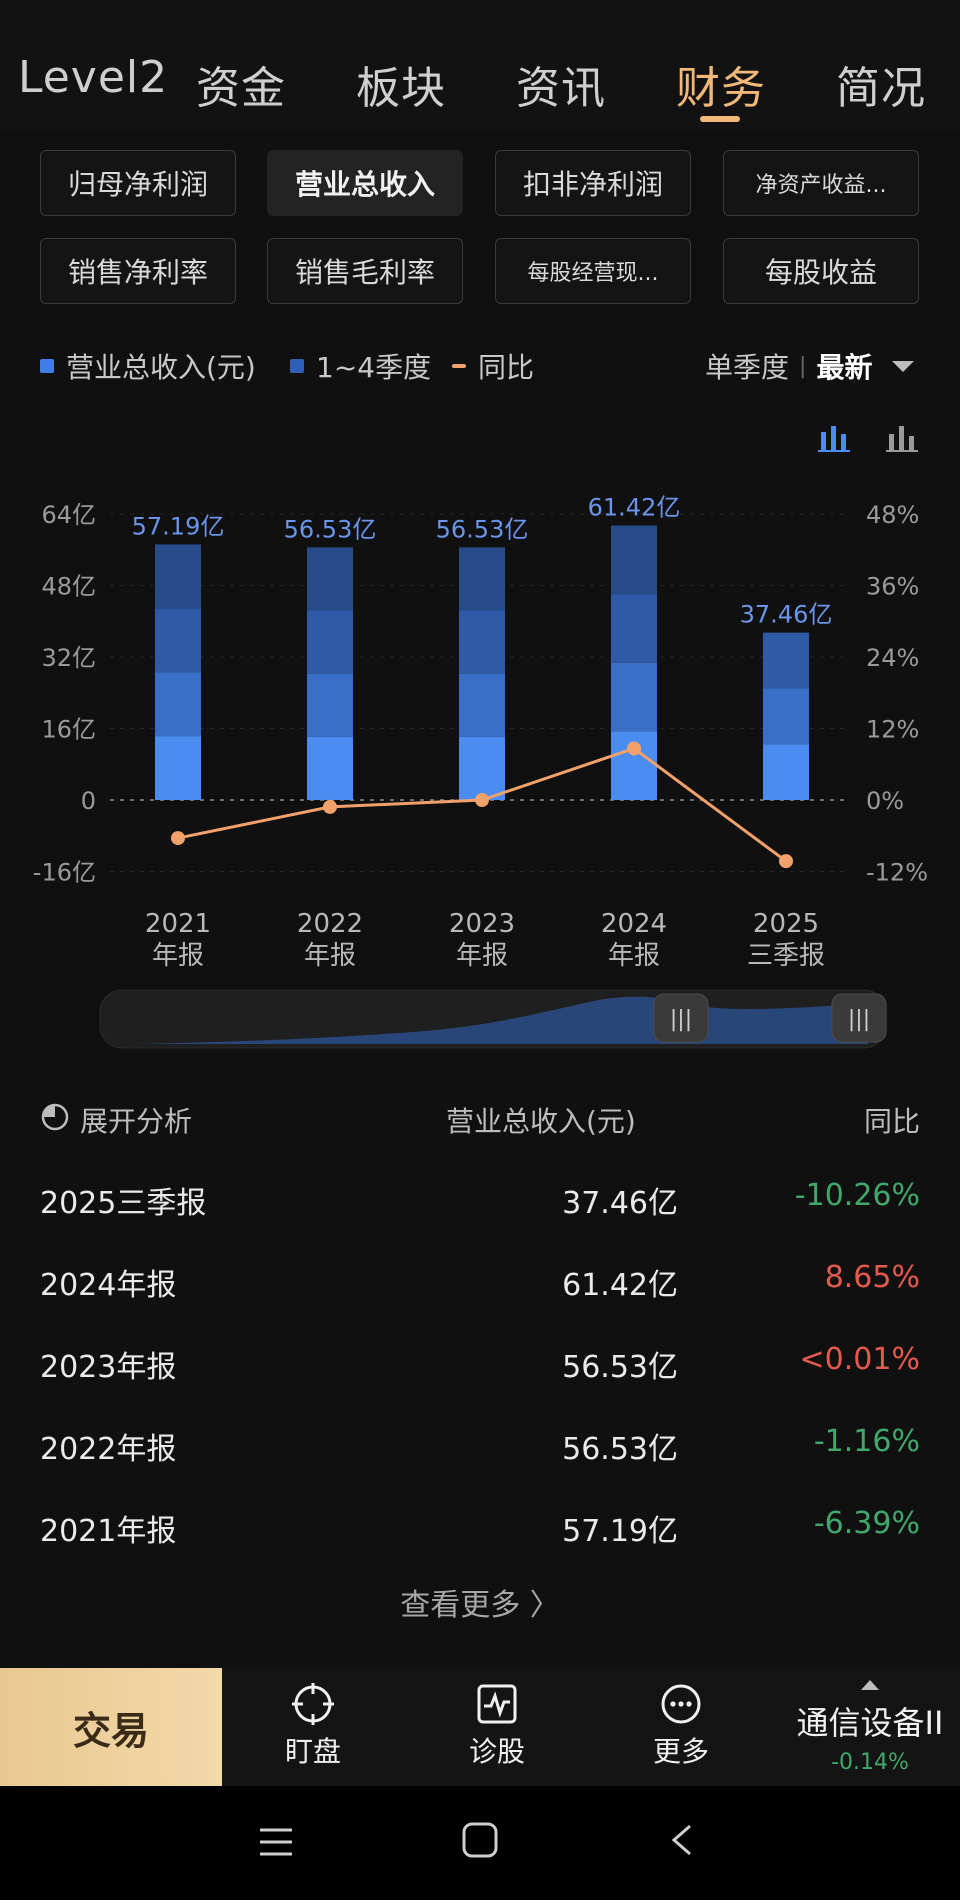 This screenshot has height=1900, width=960. Describe the element at coordinates (136, 1121) in the screenshot. I see `expand-analysis-link: 展开分析` at that location.